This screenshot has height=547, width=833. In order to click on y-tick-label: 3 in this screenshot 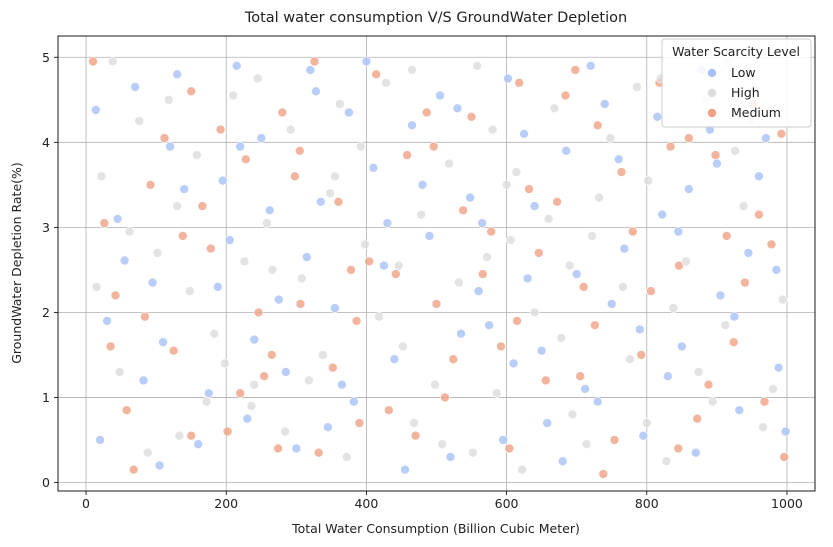, I will do `click(46, 227)`.